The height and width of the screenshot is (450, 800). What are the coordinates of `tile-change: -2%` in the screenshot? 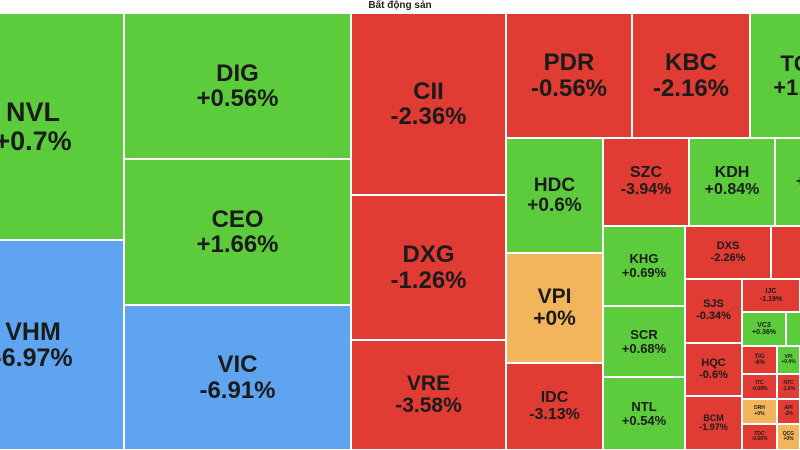 It's located at (788, 413).